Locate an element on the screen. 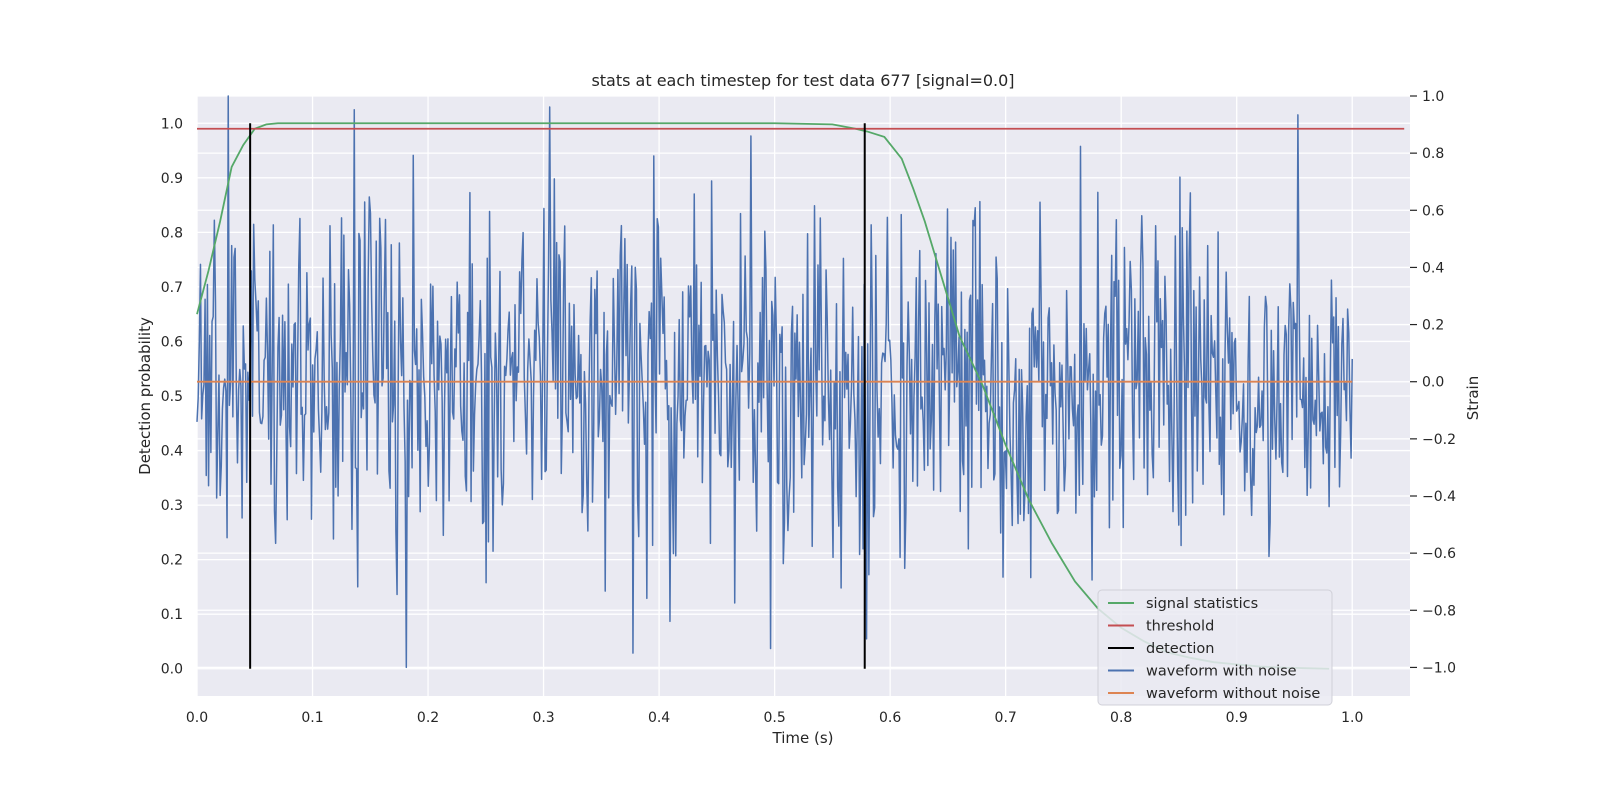 The width and height of the screenshot is (1600, 805). x-tick-label: 0.7 is located at coordinates (1006, 718).